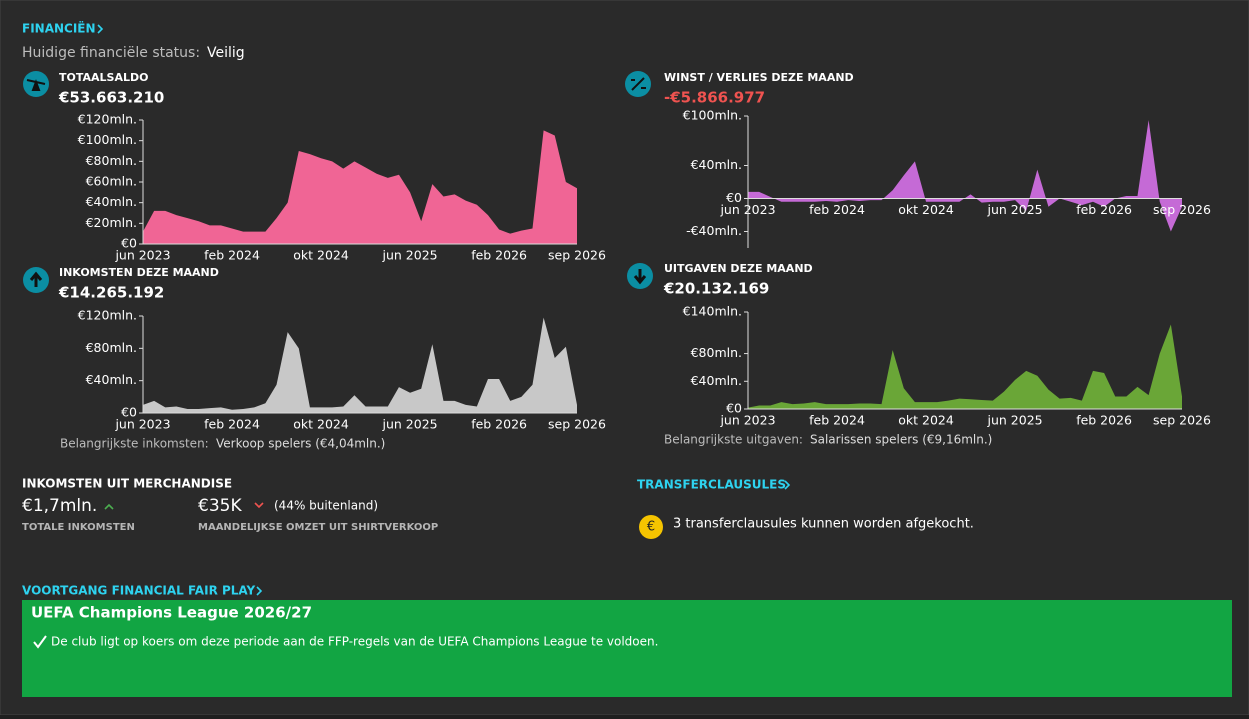 The image size is (1249, 719). What do you see at coordinates (111, 53) in the screenshot?
I see `status-label: Huidige financiële status:` at bounding box center [111, 53].